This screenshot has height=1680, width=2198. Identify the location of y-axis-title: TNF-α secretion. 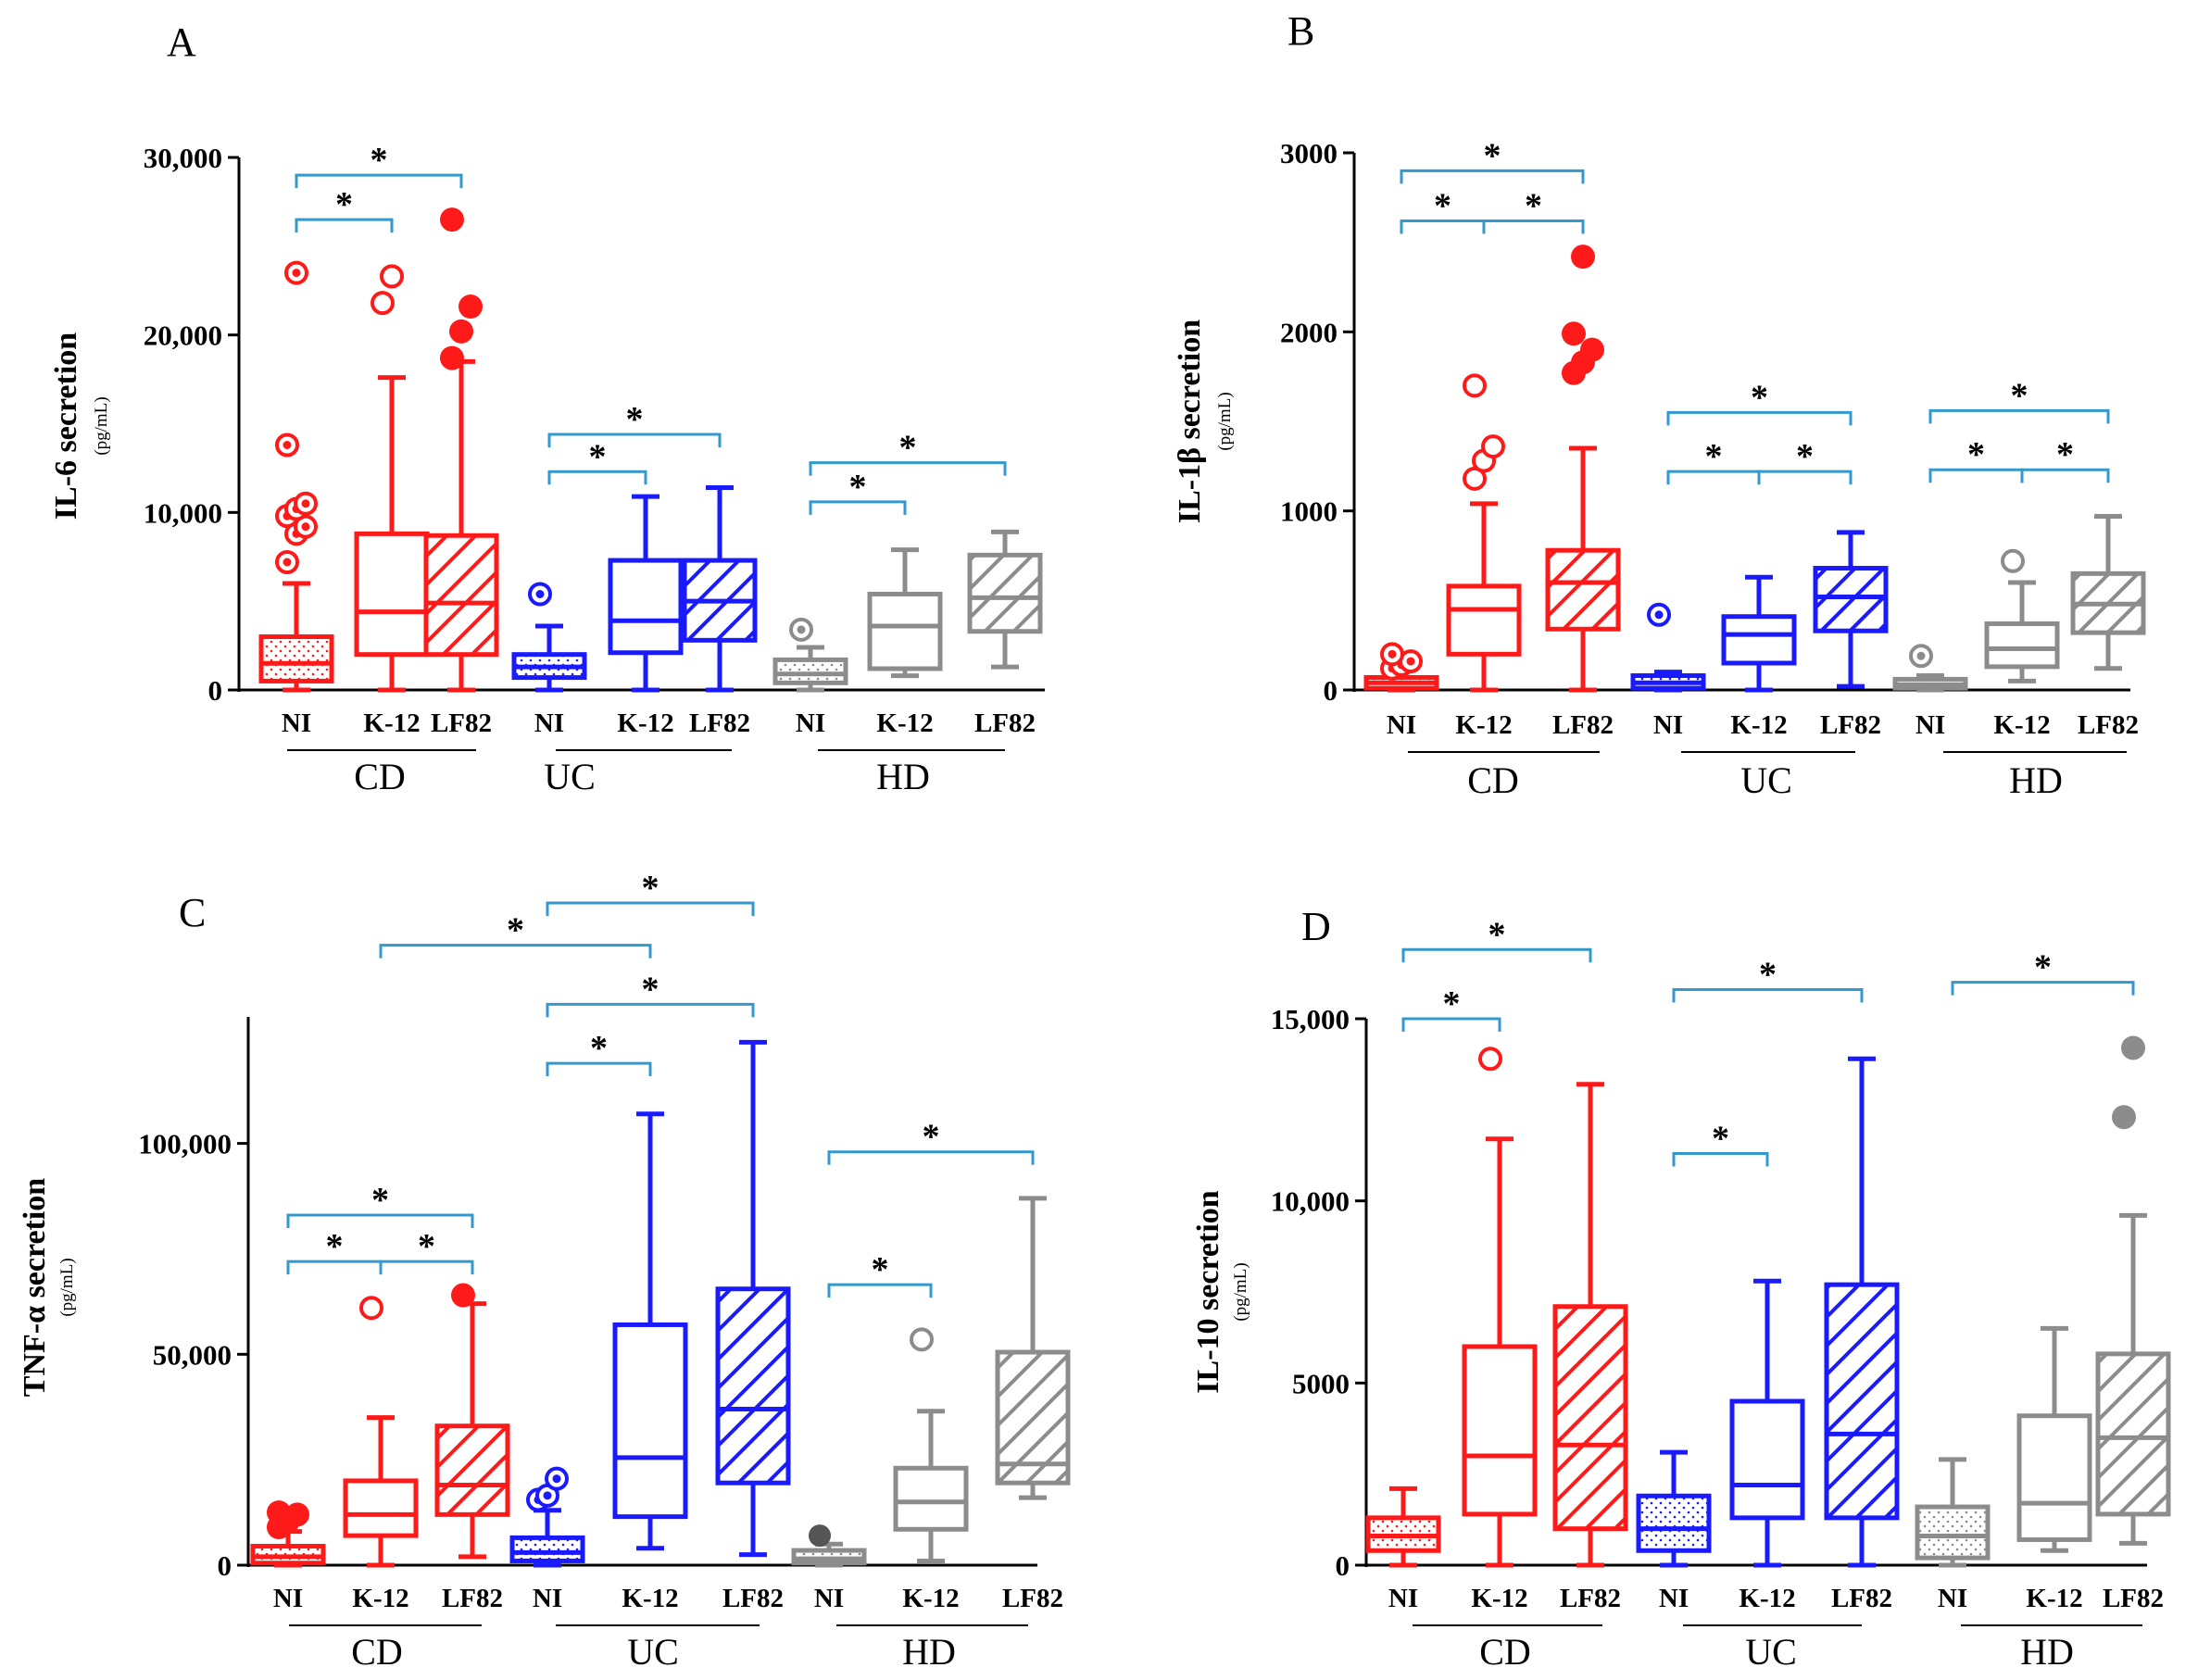
(35, 1288).